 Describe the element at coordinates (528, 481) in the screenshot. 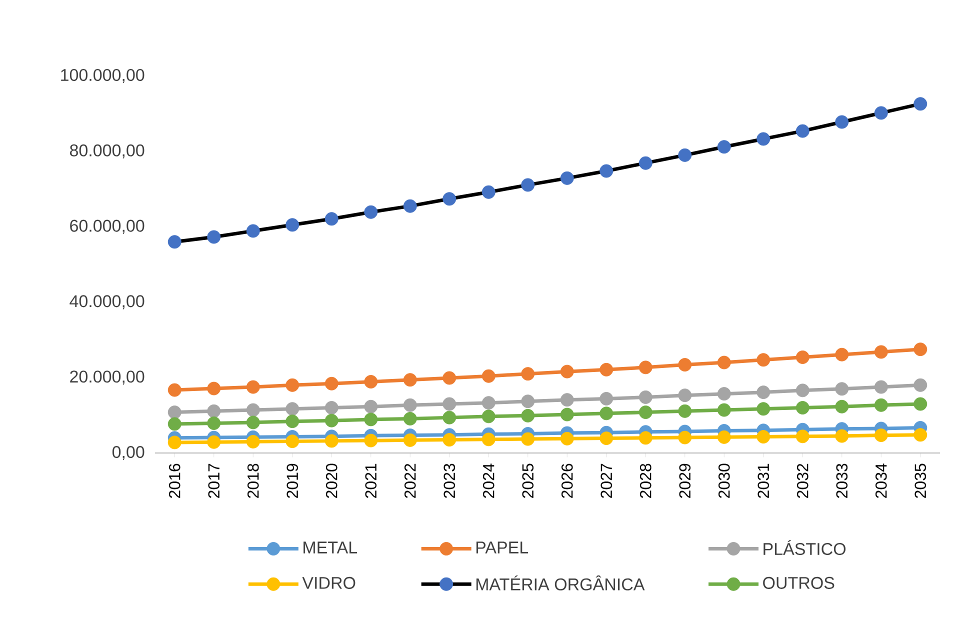

I see `x-tick-label: 2025` at that location.